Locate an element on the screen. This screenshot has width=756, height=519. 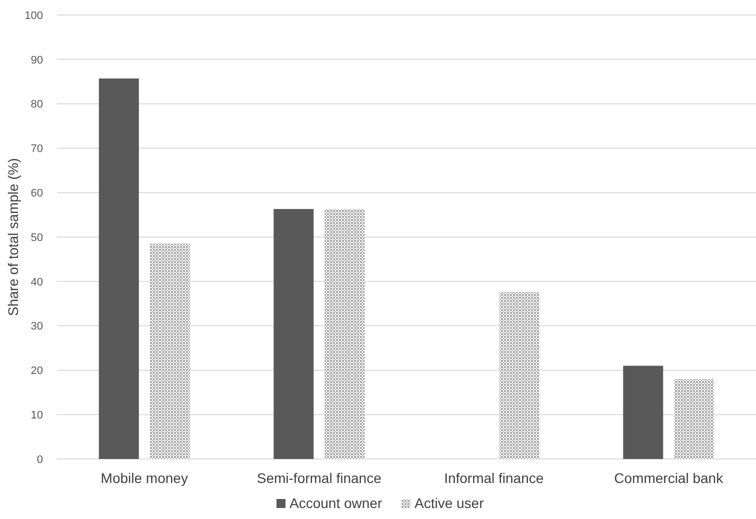
x-tick-label: Mobile money is located at coordinates (144, 478).